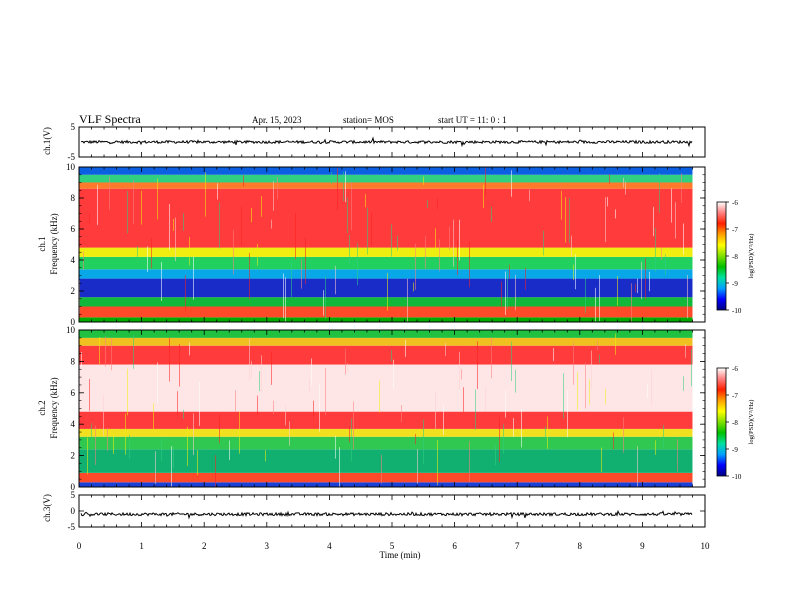  Describe the element at coordinates (73, 456) in the screenshot. I see `ch2-spec-ytick-label: 2` at that location.